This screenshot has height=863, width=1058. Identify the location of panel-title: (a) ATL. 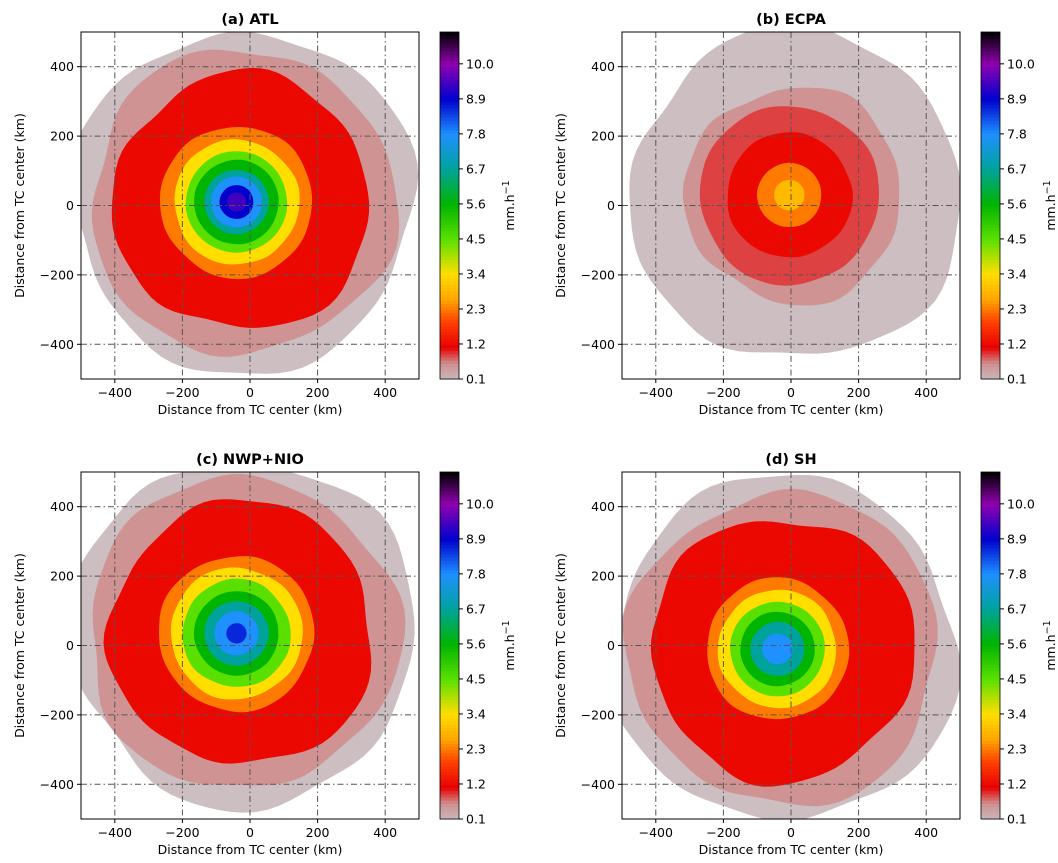
(249, 20).